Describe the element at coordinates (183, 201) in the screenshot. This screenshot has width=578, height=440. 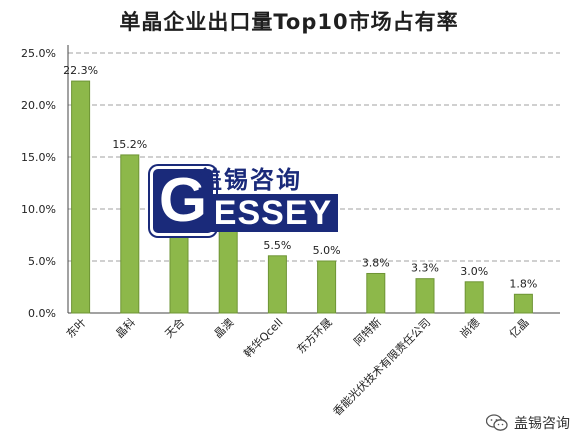
I see `logo-g-letter: G` at that location.